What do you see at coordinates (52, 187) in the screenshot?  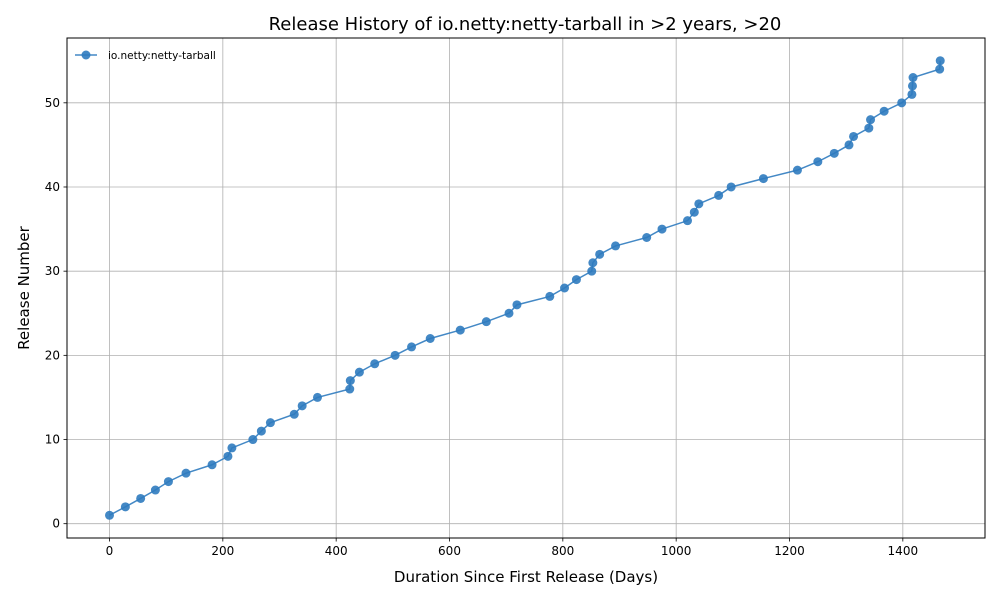 I see `y-tick-label: 40` at bounding box center [52, 187].